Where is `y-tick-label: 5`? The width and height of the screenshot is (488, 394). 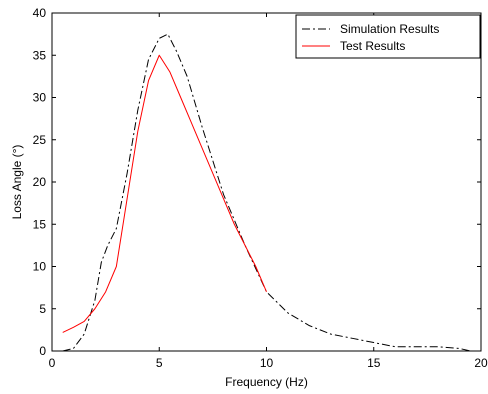 y-tick-label: 5 is located at coordinates (42, 309).